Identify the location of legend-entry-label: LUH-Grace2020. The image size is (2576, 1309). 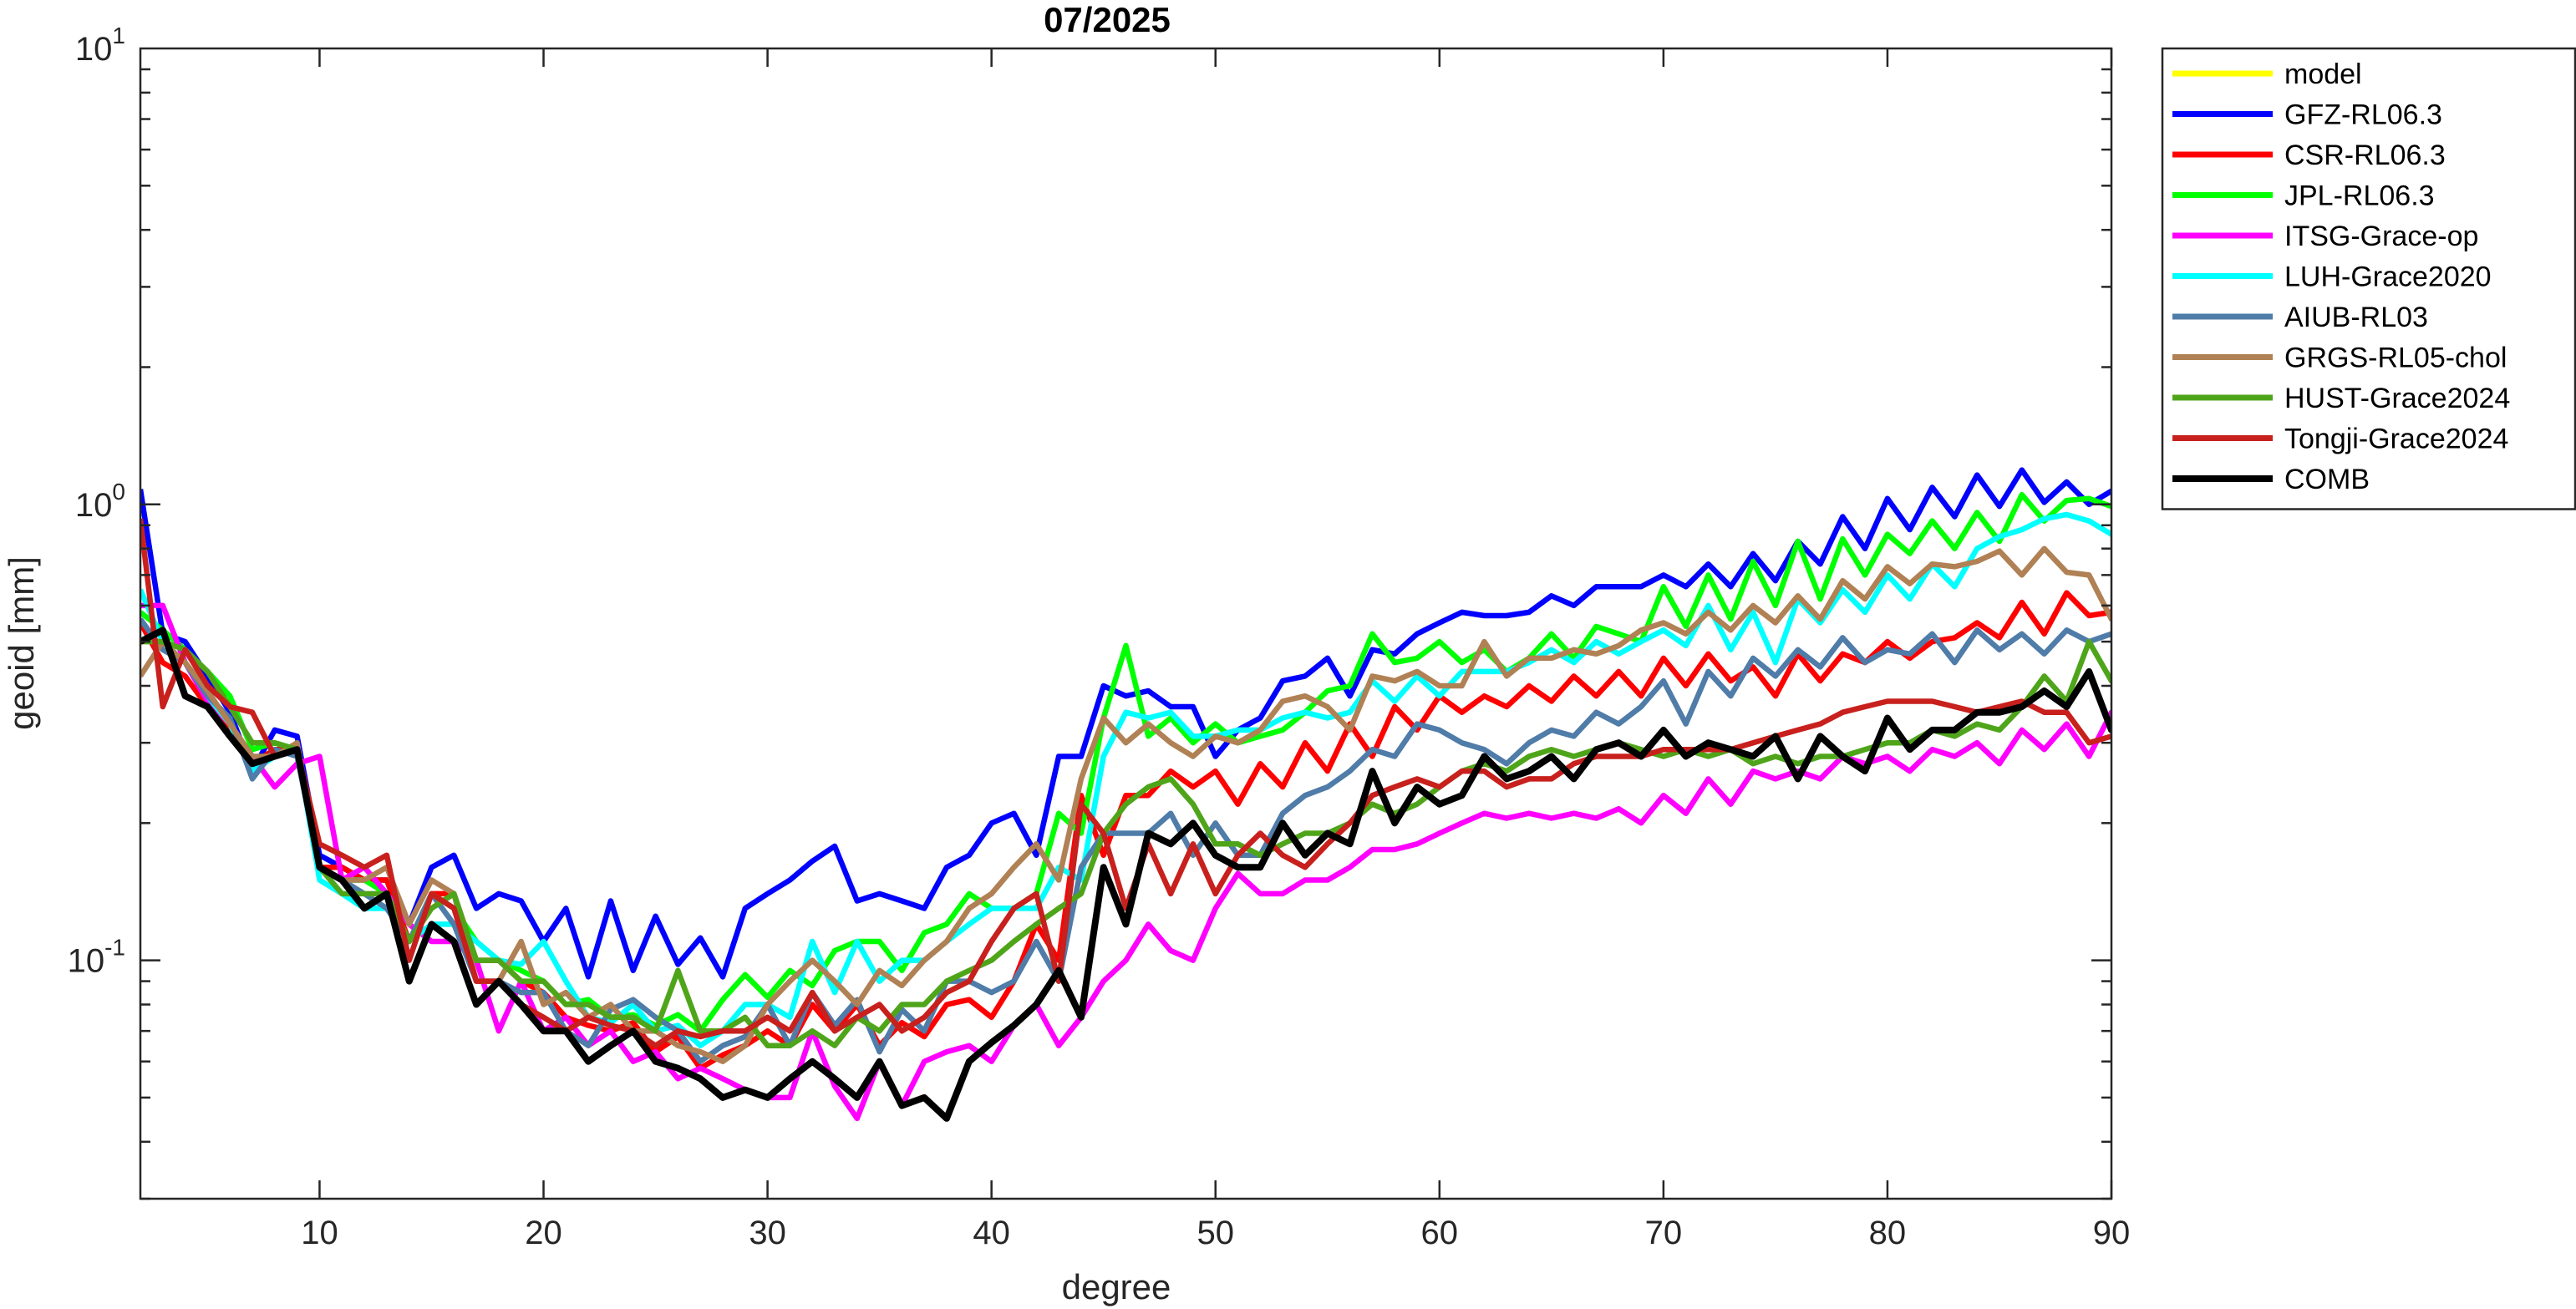
(2388, 277).